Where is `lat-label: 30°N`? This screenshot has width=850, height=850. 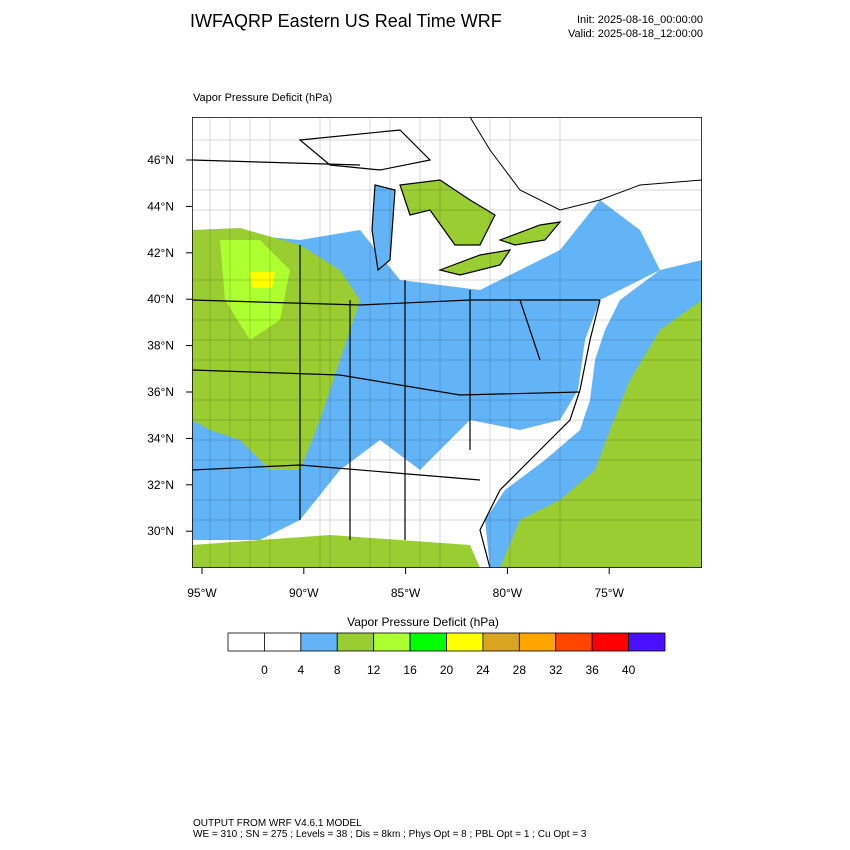
lat-label: 30°N is located at coordinates (160, 531).